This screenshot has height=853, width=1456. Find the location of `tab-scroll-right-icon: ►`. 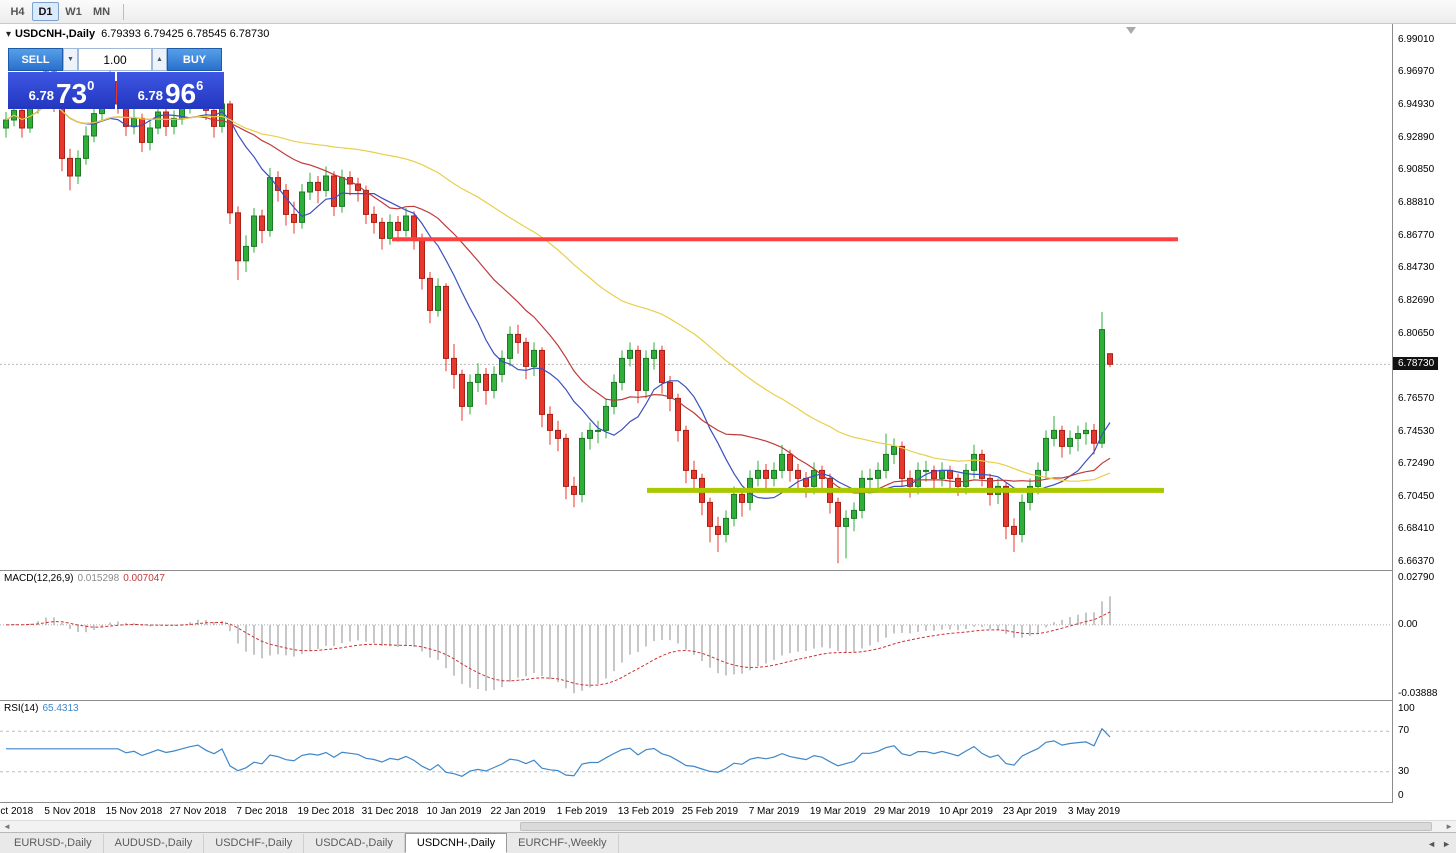

tab-scroll-right-icon: ► is located at coordinates (1446, 844).